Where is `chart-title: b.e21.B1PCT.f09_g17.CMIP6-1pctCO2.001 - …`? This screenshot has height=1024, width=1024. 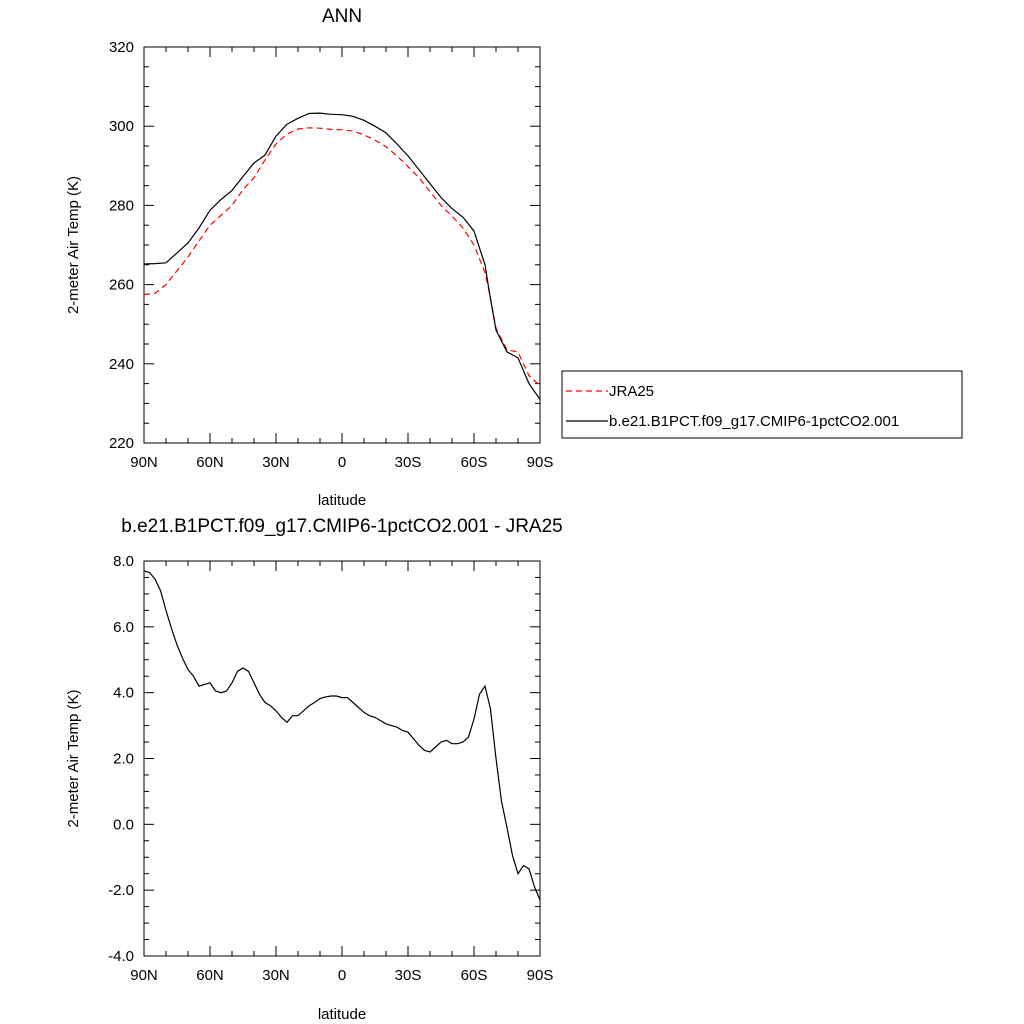 chart-title: b.e21.B1PCT.f09_g17.CMIP6-1pctCO2.001 - … is located at coordinates (341, 526).